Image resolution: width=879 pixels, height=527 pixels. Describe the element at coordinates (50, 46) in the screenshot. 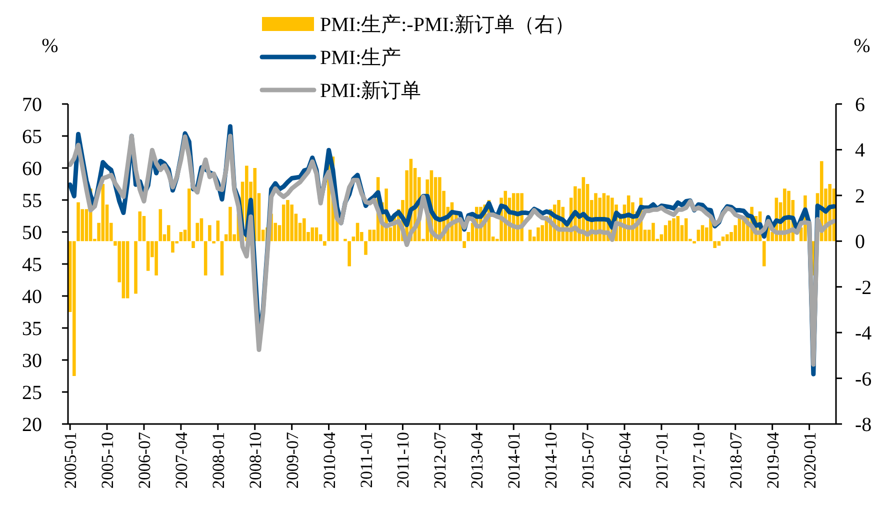

I see `y-axis-title: %` at that location.